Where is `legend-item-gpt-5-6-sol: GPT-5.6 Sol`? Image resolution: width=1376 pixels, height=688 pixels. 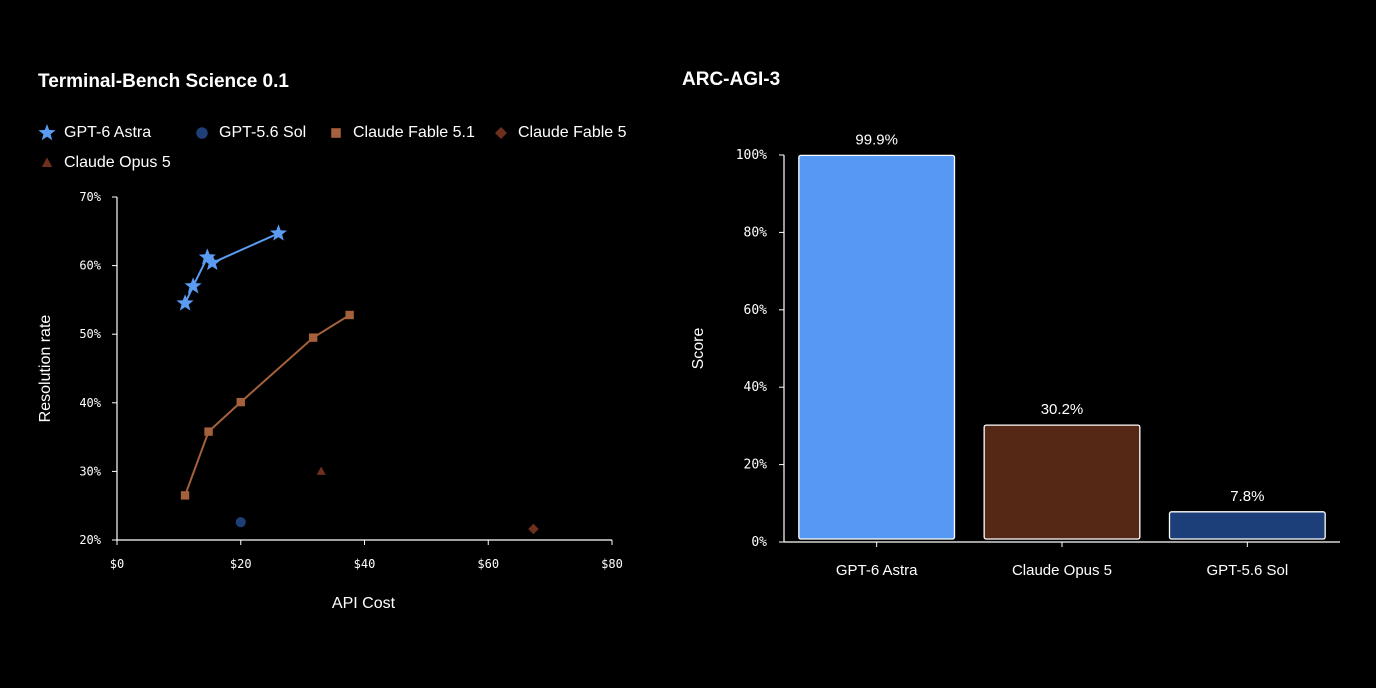
legend-item-gpt-5-6-sol: GPT-5.6 Sol is located at coordinates (249, 133).